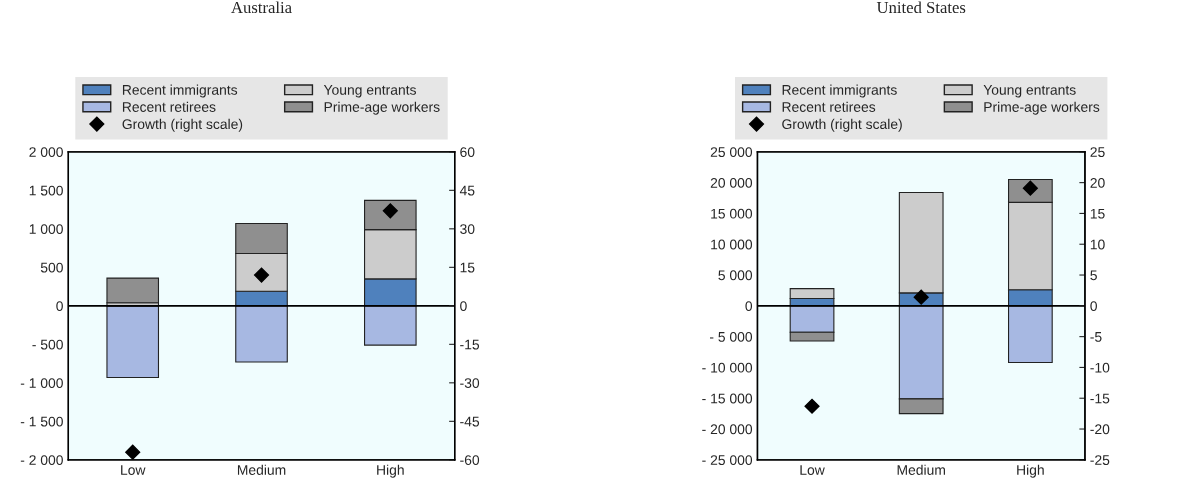  I want to click on y-tick-label: - 10 000, so click(727, 367).